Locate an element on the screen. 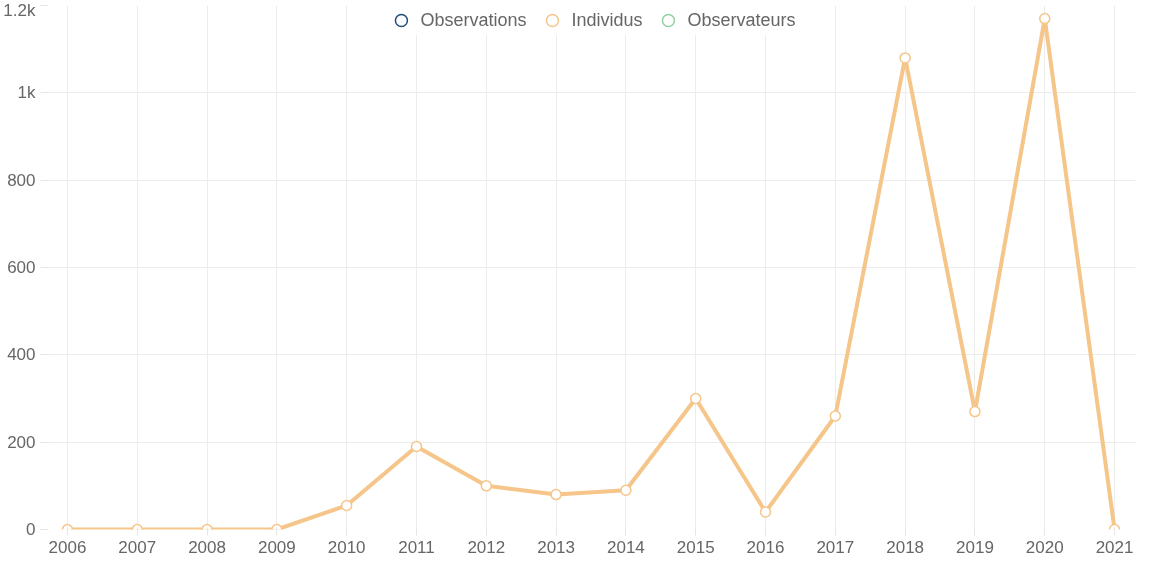 This screenshot has height=564, width=1151. legend-label: Observateurs is located at coordinates (741, 20).